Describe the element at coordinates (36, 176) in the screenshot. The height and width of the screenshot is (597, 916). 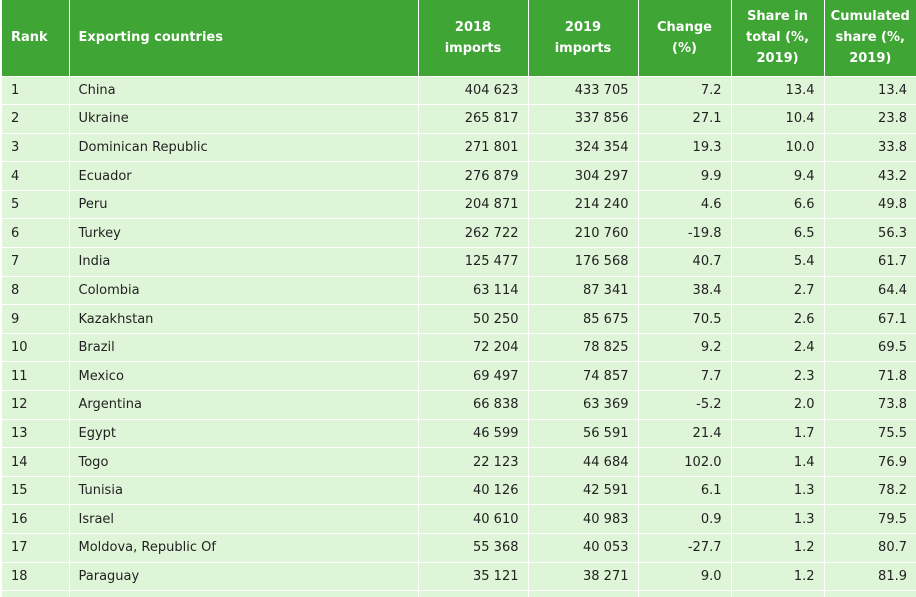
I see `cell-rank: 4` at that location.